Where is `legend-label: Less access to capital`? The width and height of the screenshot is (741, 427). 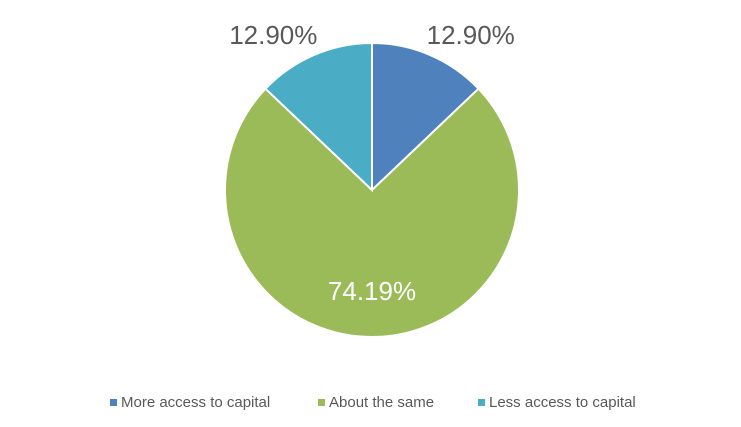 legend-label: Less access to capital is located at coordinates (562, 402).